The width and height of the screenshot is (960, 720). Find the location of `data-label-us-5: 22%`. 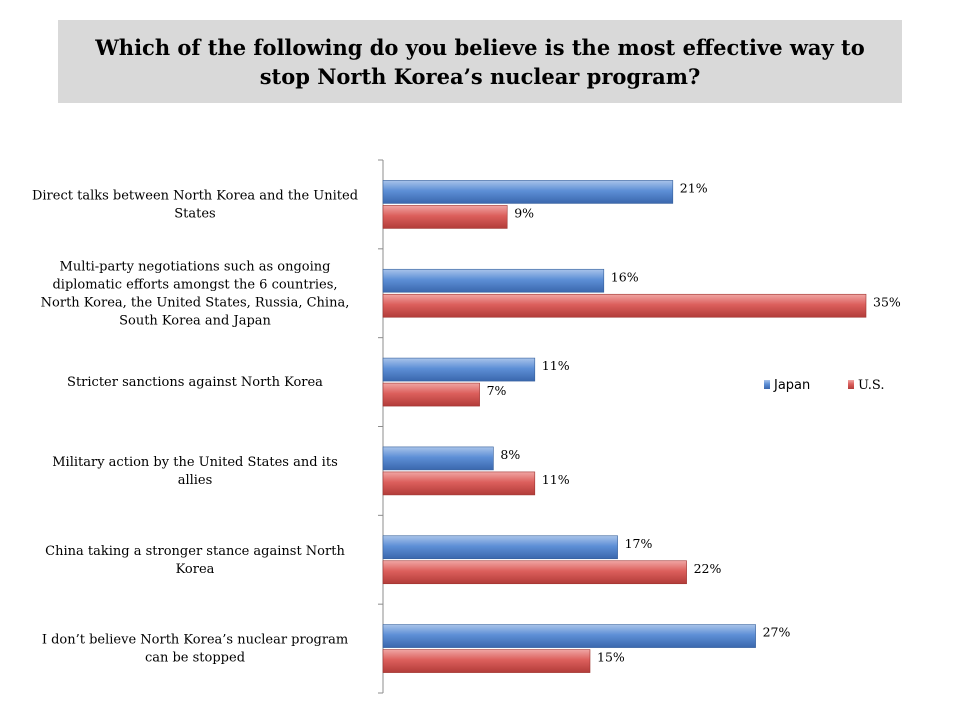

data-label-us-5: 22% is located at coordinates (708, 568).